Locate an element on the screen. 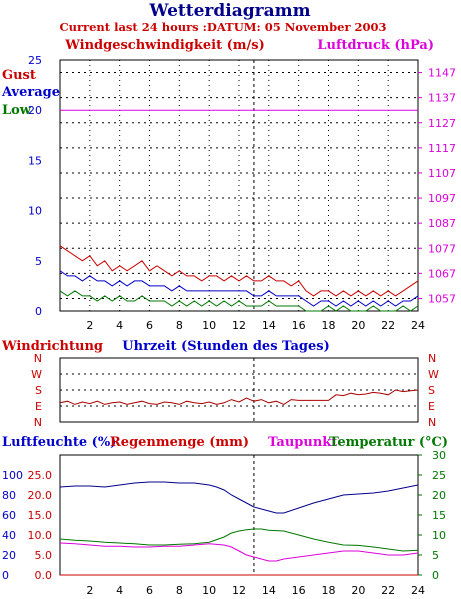 The height and width of the screenshot is (599, 461). wind-series-gust is located at coordinates (239, 271).